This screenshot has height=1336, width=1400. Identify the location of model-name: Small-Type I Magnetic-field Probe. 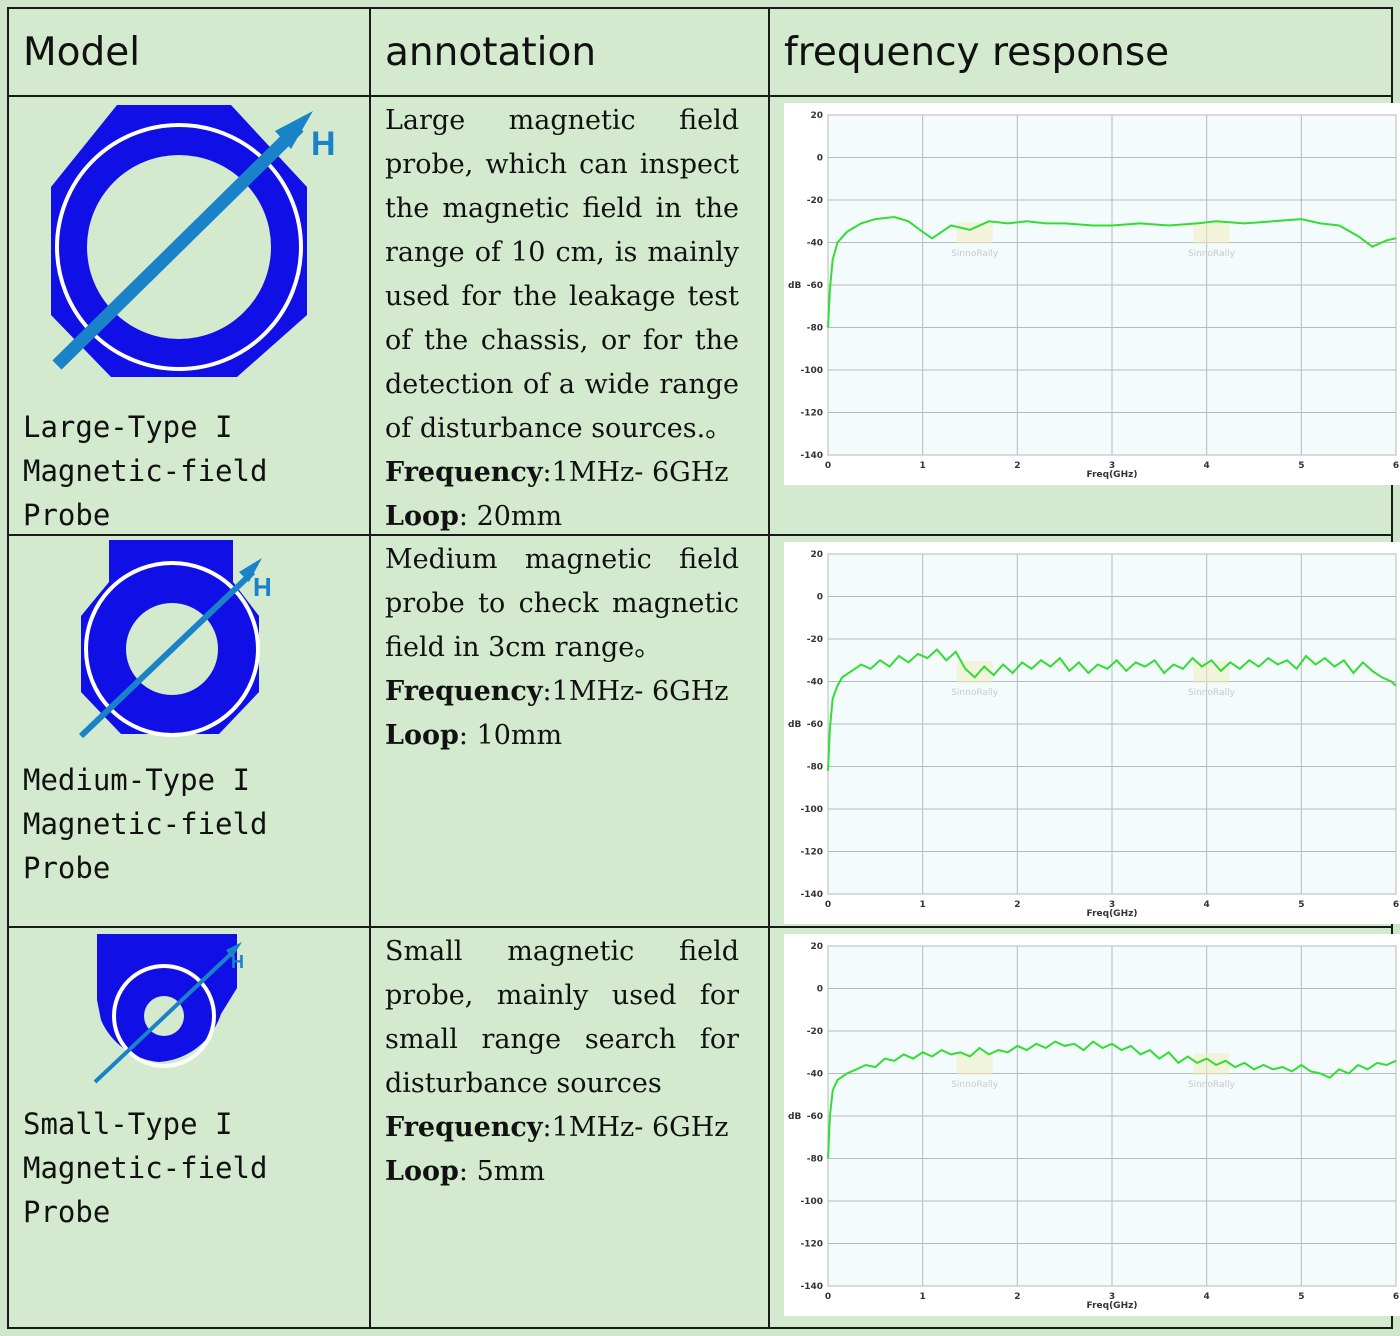
(145, 1168).